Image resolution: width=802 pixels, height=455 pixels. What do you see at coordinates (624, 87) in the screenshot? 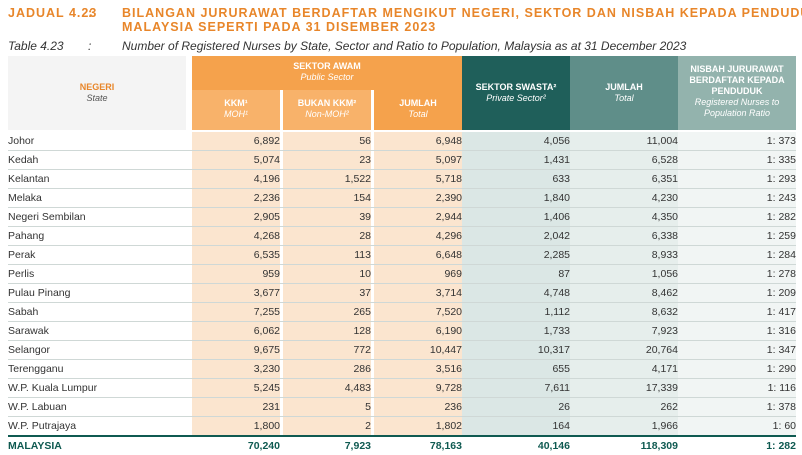
I see `header-total-main: JUMLAH` at bounding box center [624, 87].